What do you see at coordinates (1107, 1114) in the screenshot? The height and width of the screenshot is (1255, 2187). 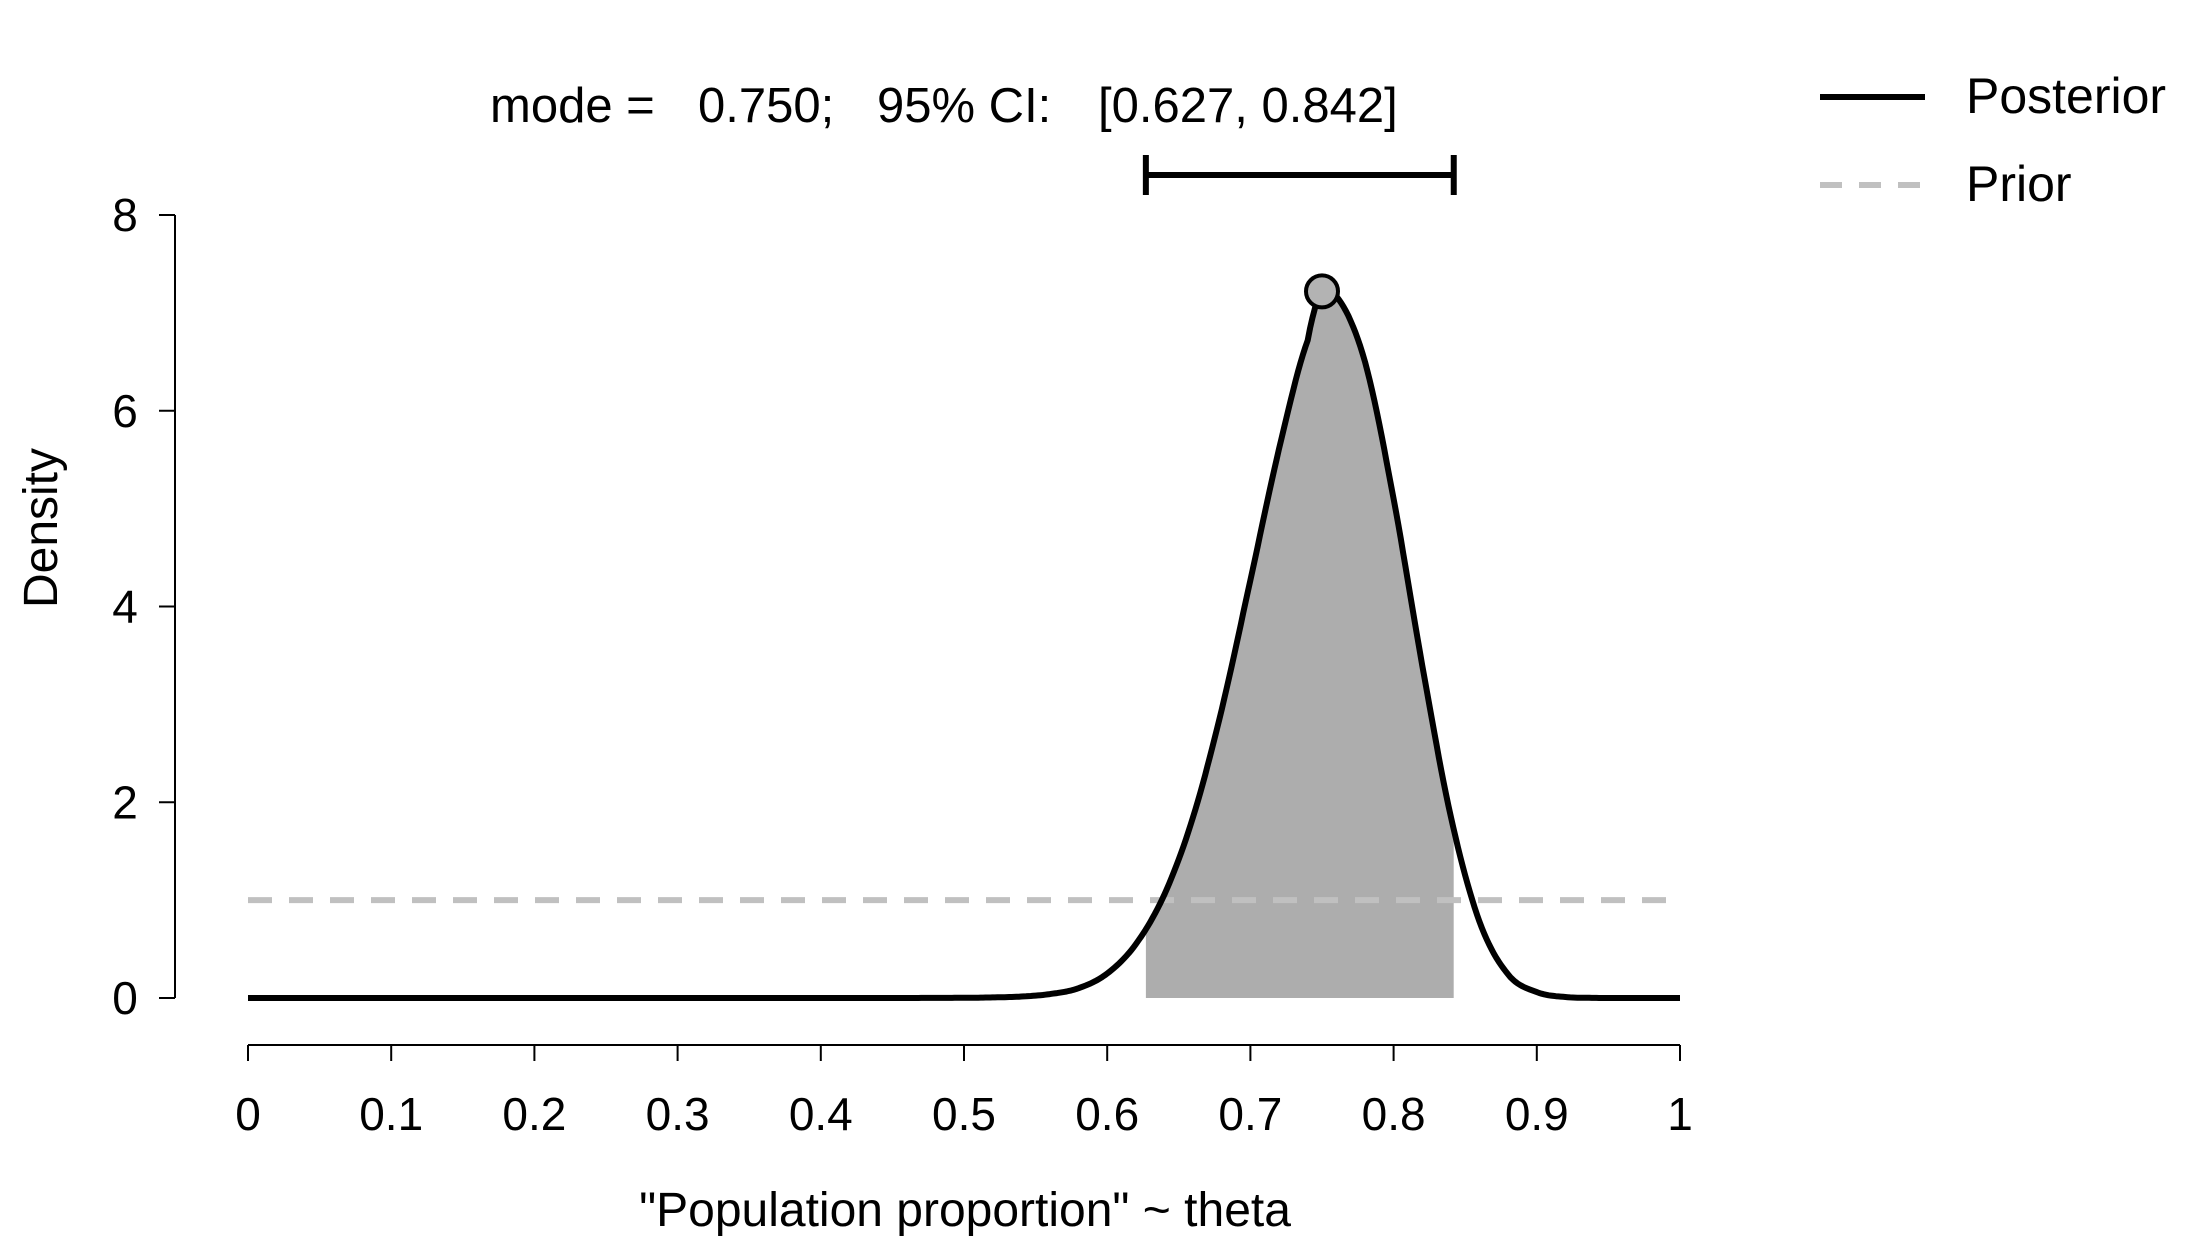 I see `x-tick-label: 0.6` at bounding box center [1107, 1114].